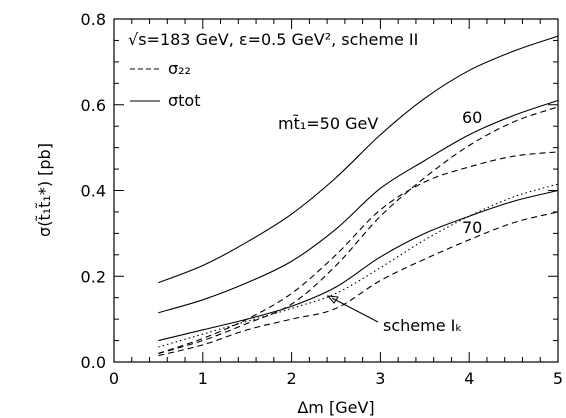 This screenshot has height=418, width=566. I want to click on x-tick-label: 5, so click(558, 378).